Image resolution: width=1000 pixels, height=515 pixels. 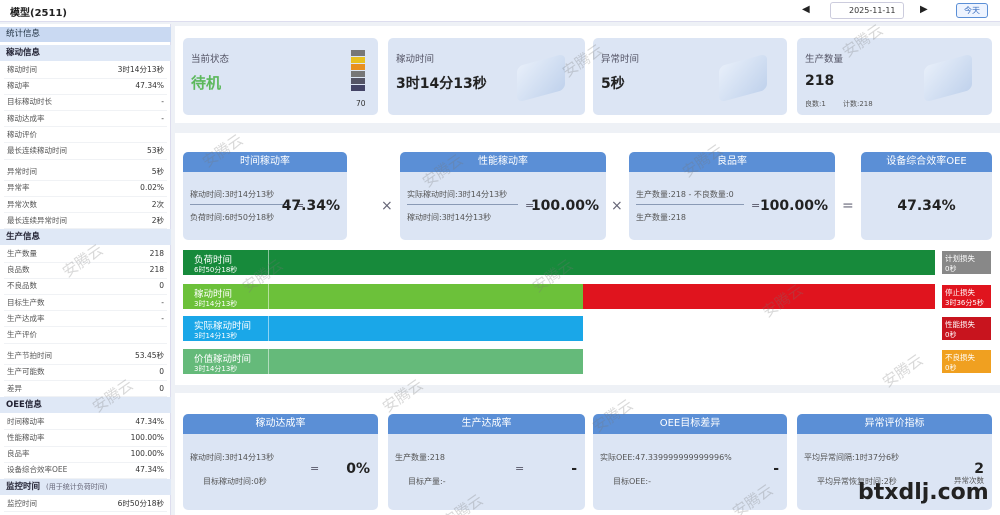 I want to click on row-label: 异常时间, so click(x=22, y=172).